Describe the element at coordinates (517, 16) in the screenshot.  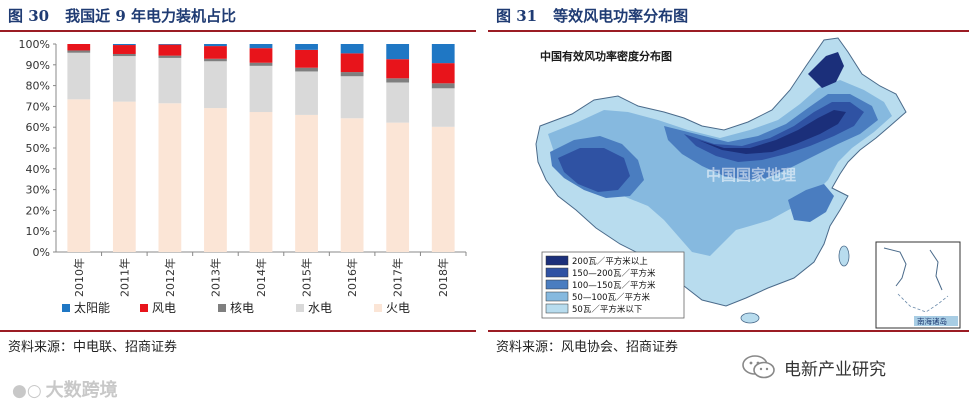
I see `figure-31-number: 图 31` at that location.